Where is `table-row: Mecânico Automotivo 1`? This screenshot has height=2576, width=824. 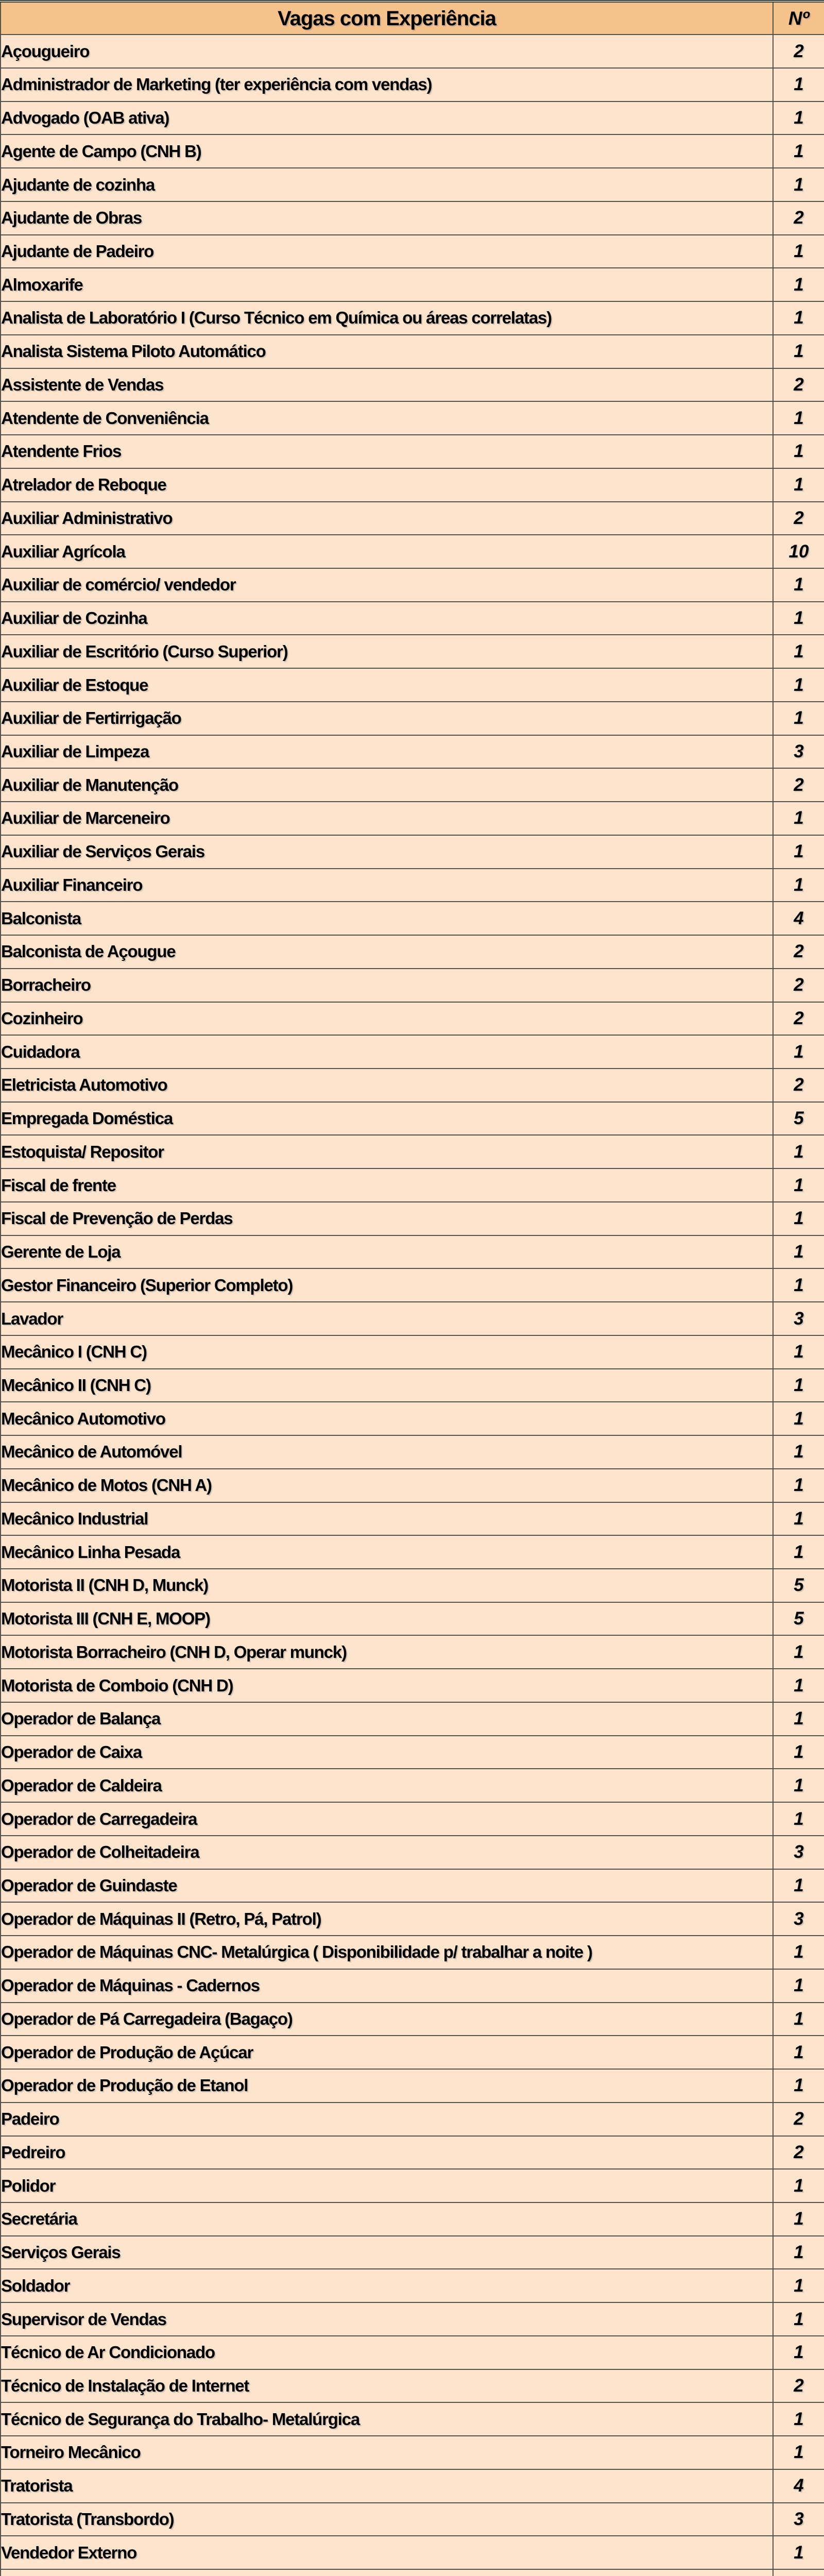 table-row: Mecânico Automotivo 1 is located at coordinates (412, 1418).